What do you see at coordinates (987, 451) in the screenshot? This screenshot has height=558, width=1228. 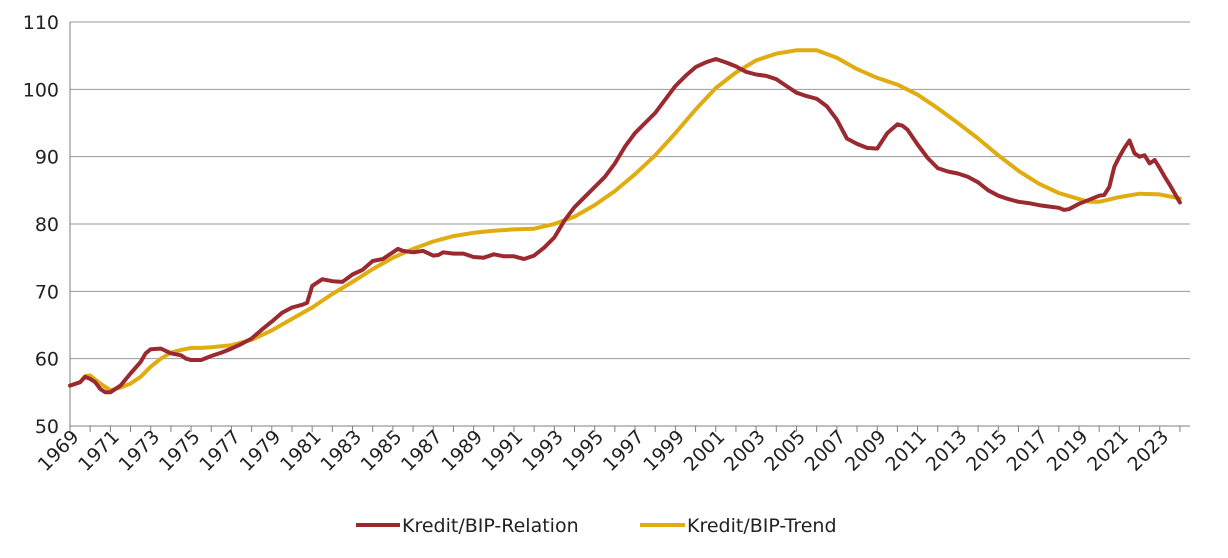 I see `x-tick-label: 2015` at bounding box center [987, 451].